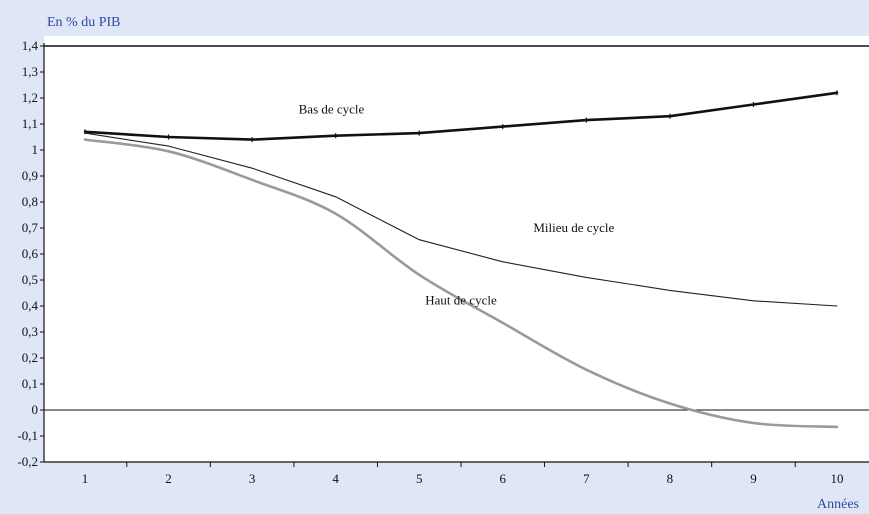 The width and height of the screenshot is (869, 514). Describe the element at coordinates (30, 175) in the screenshot. I see `y-tick-label: 0,9` at that location.